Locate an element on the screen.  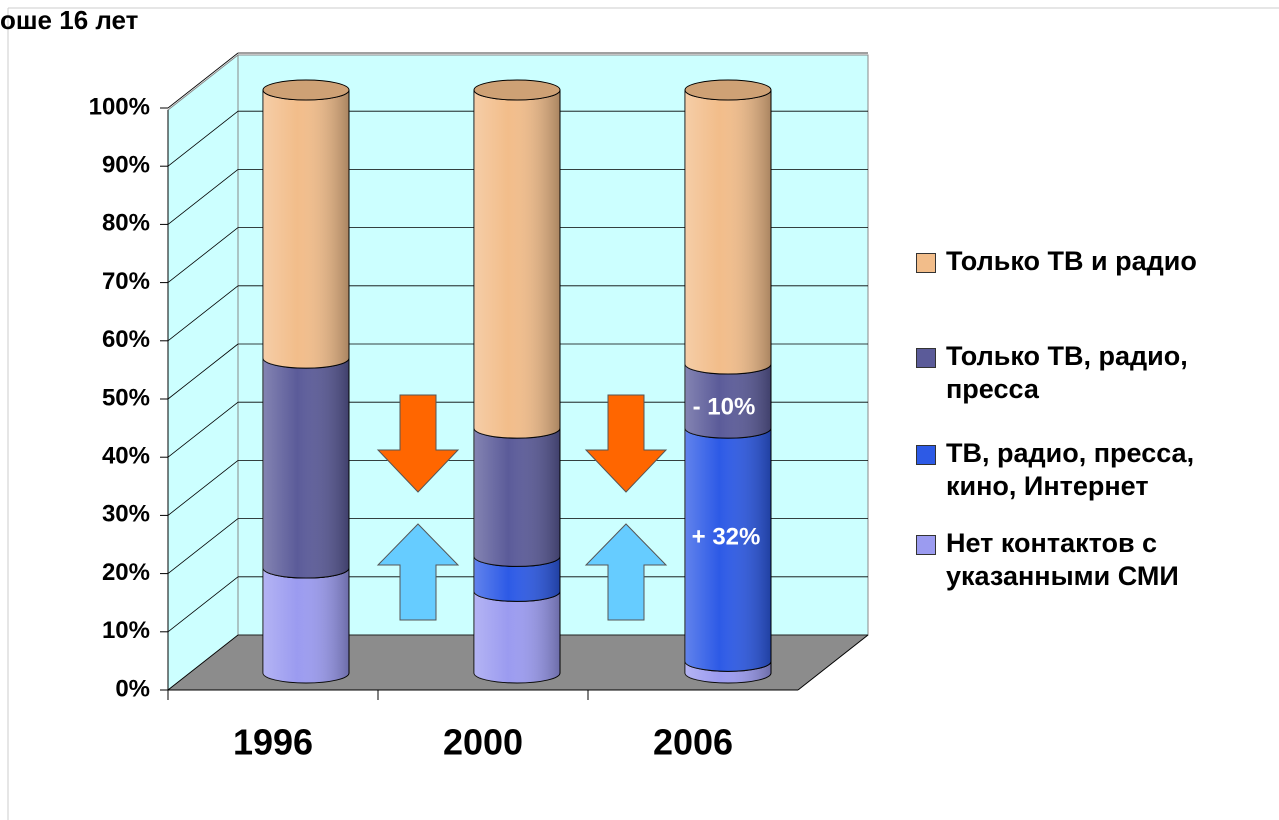
legend-label: Только ТВ и радио is located at coordinates (1071, 261).